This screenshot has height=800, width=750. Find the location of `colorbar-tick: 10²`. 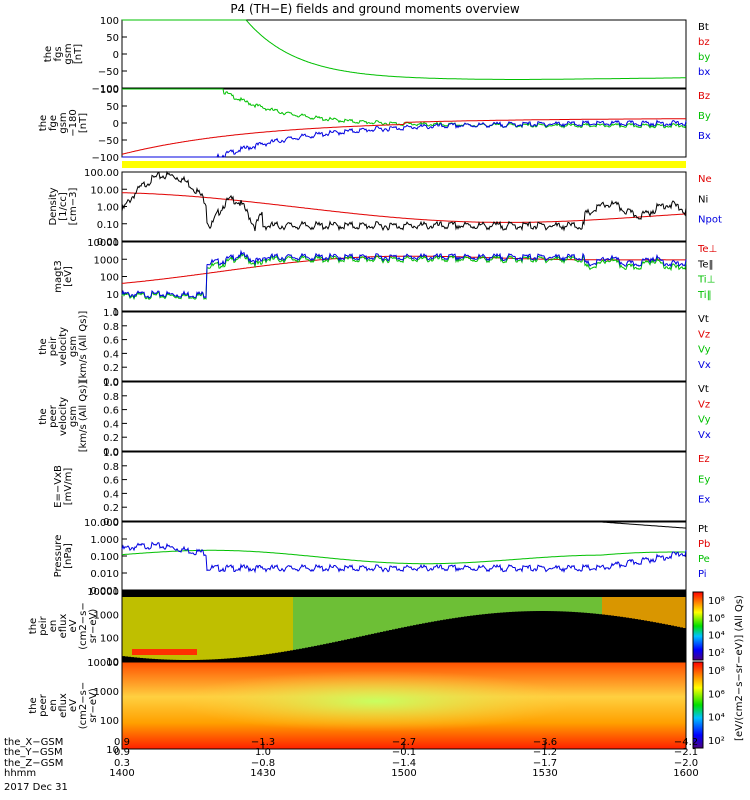

colorbar-tick: 10² is located at coordinates (716, 741).